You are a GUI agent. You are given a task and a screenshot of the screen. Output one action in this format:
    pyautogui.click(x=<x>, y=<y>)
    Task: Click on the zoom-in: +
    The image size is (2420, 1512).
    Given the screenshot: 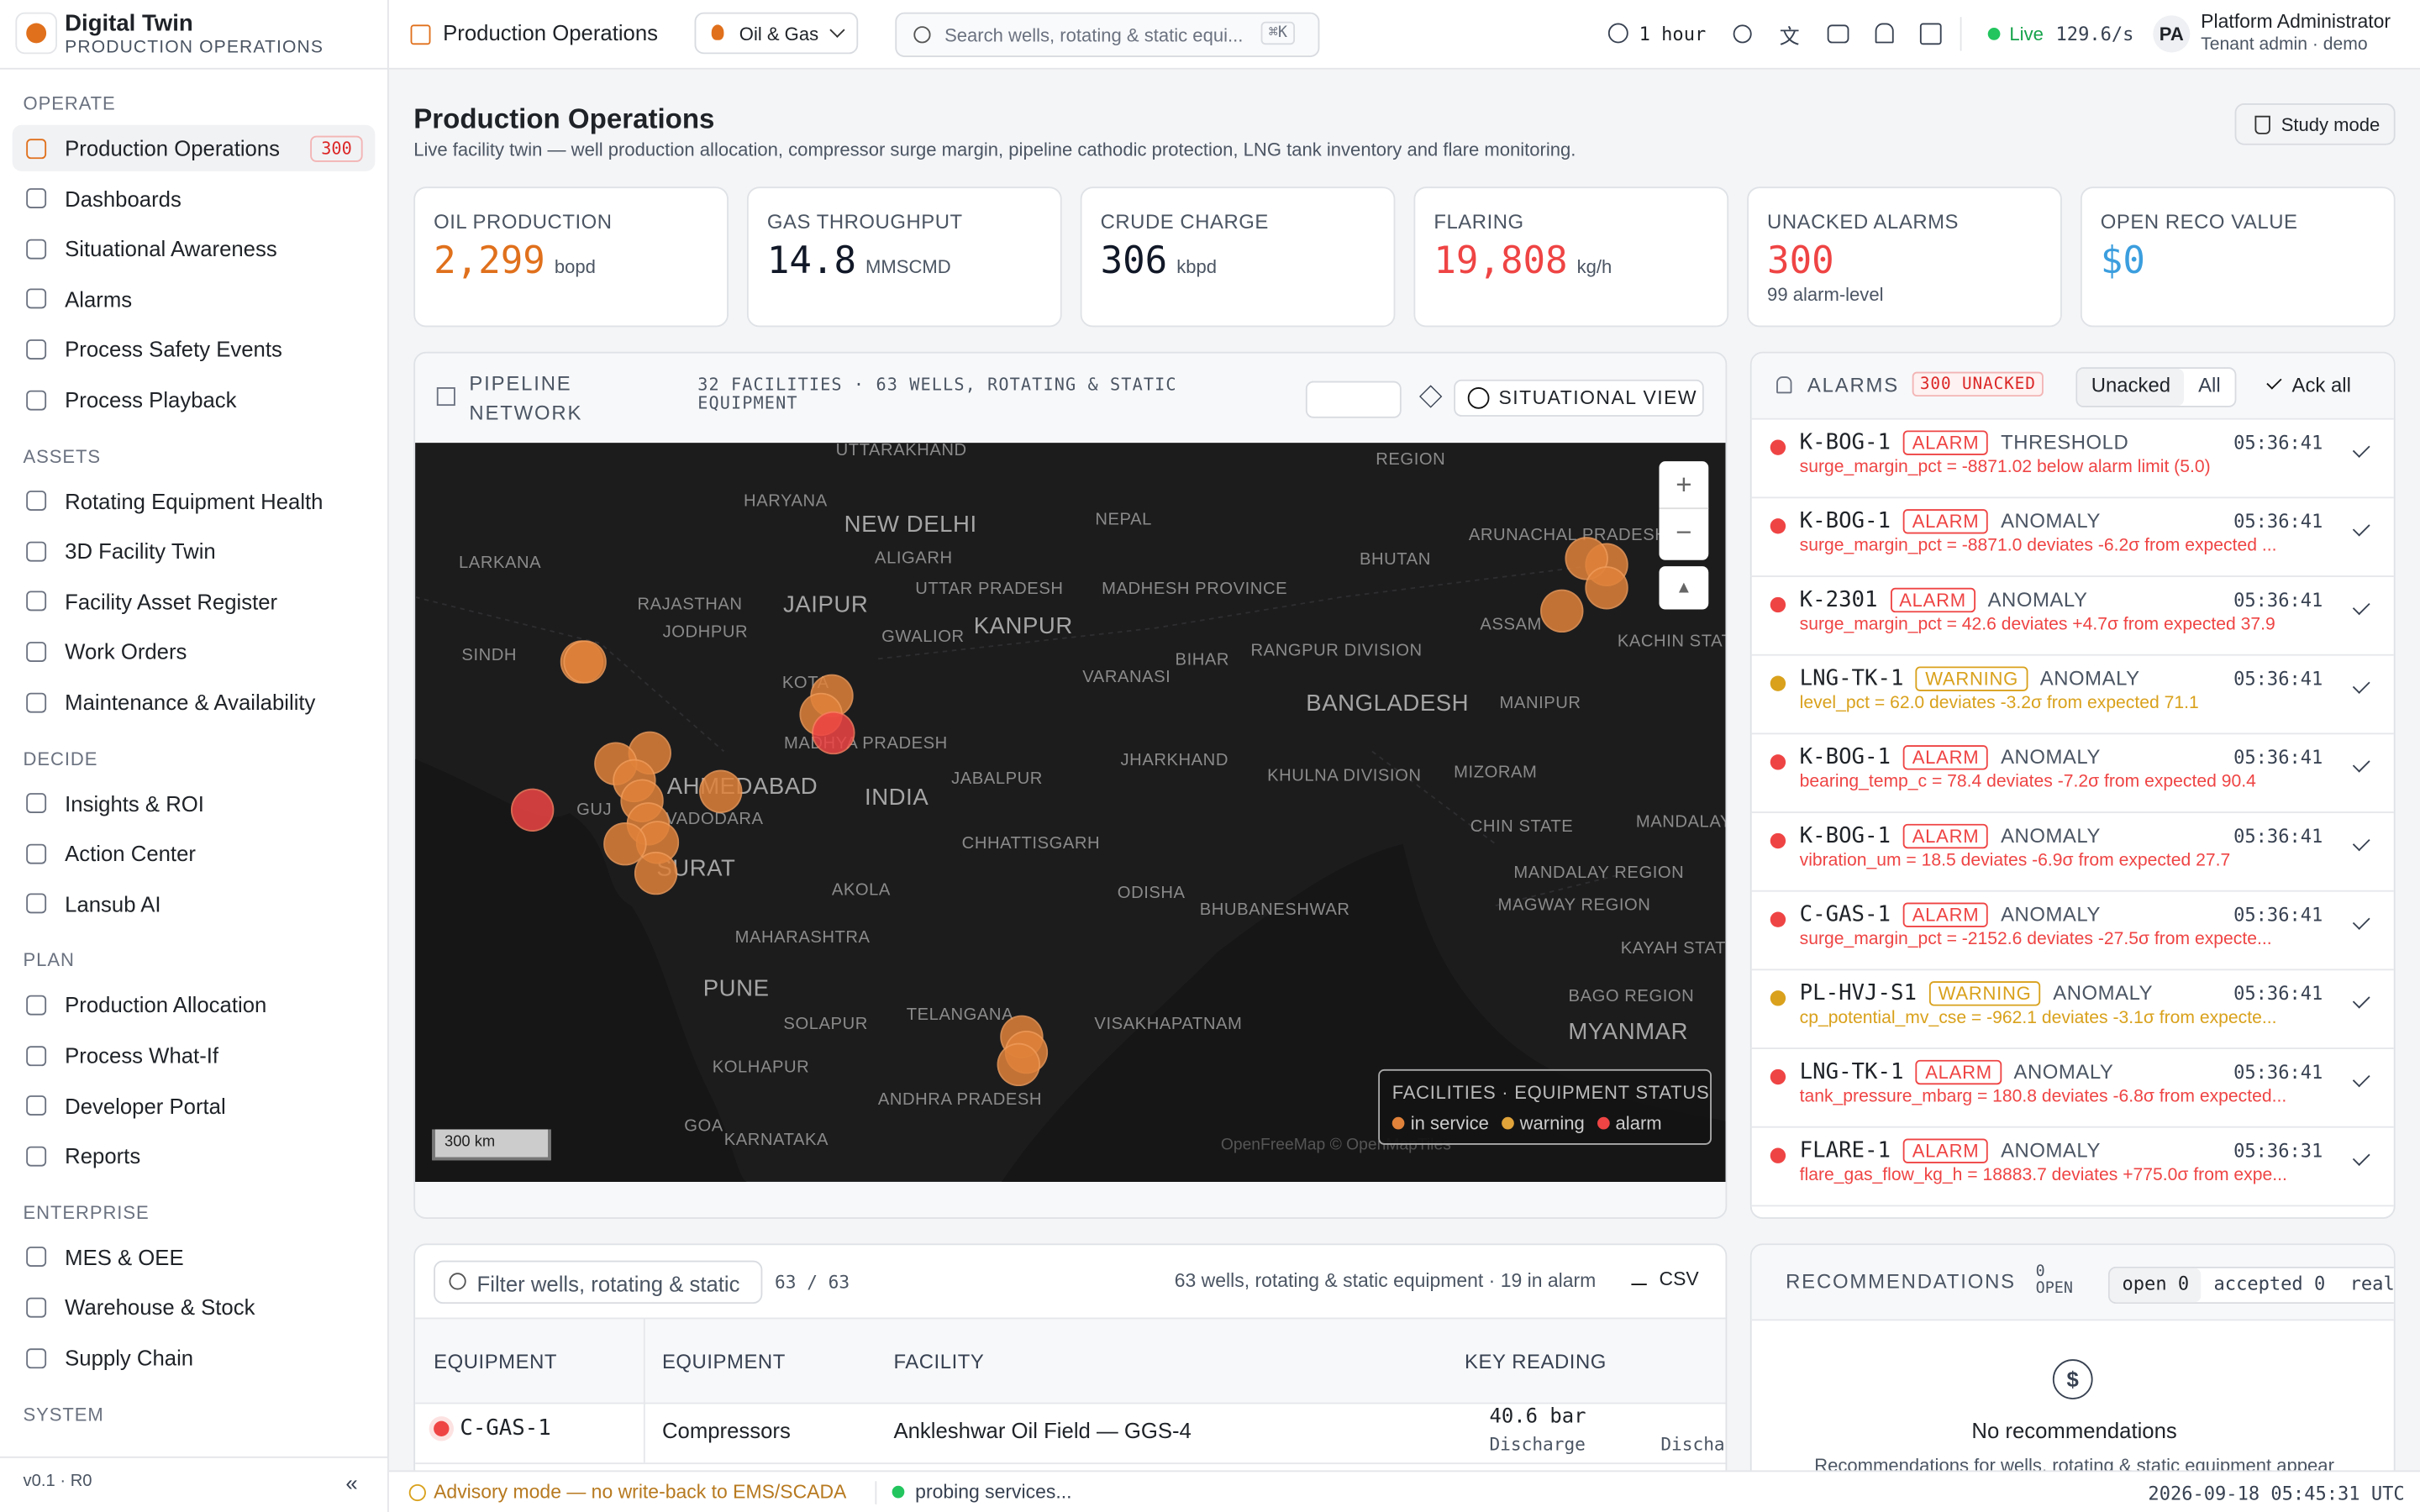 What is the action you would take?
    pyautogui.click(x=1684, y=485)
    